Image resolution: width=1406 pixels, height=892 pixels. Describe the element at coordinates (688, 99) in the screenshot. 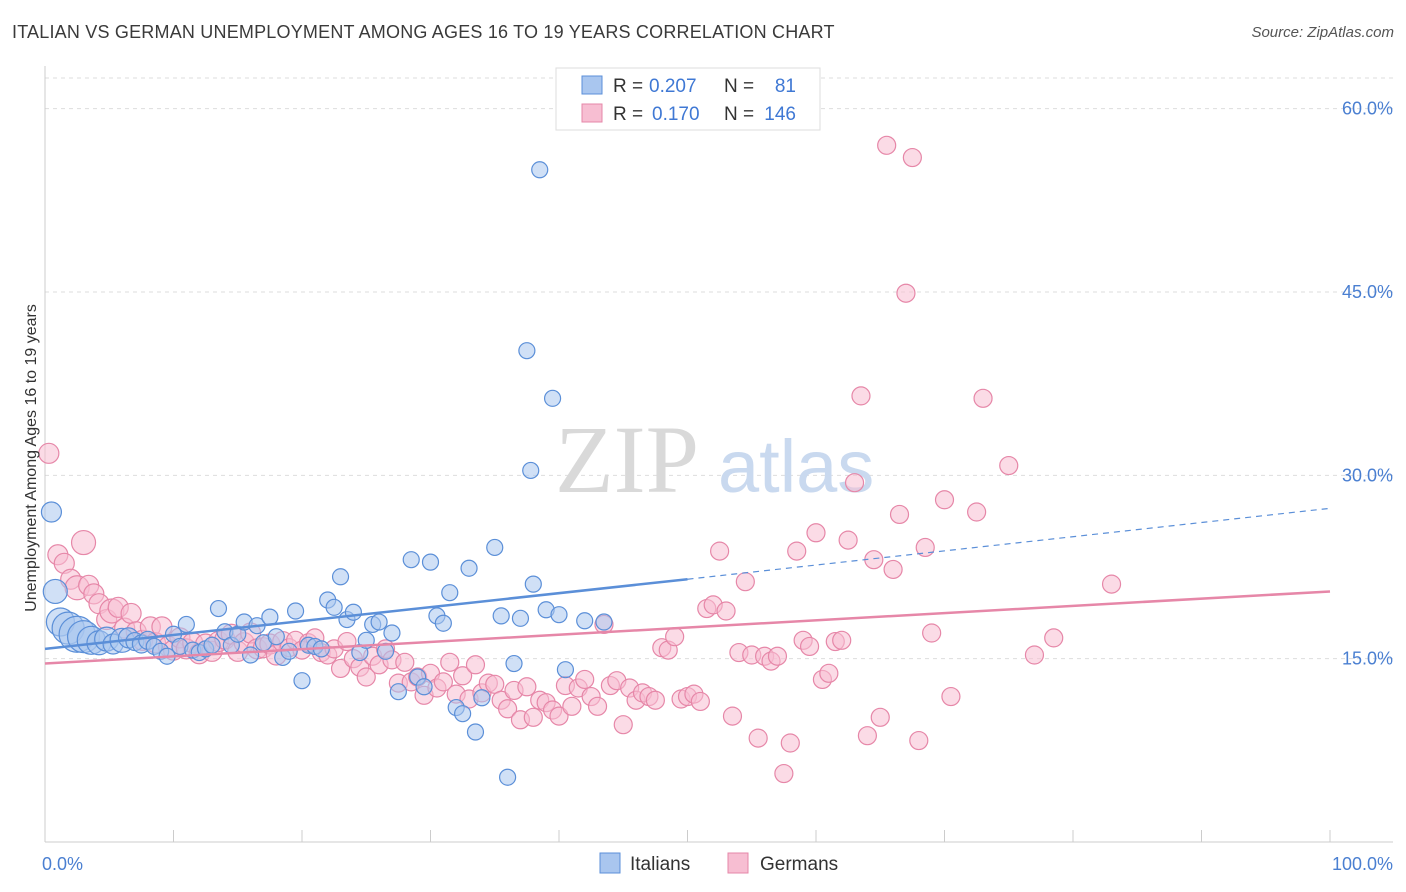

I see `correlation-legend: R = 0.207 N = 81 R = 0.170 N = 146` at that location.